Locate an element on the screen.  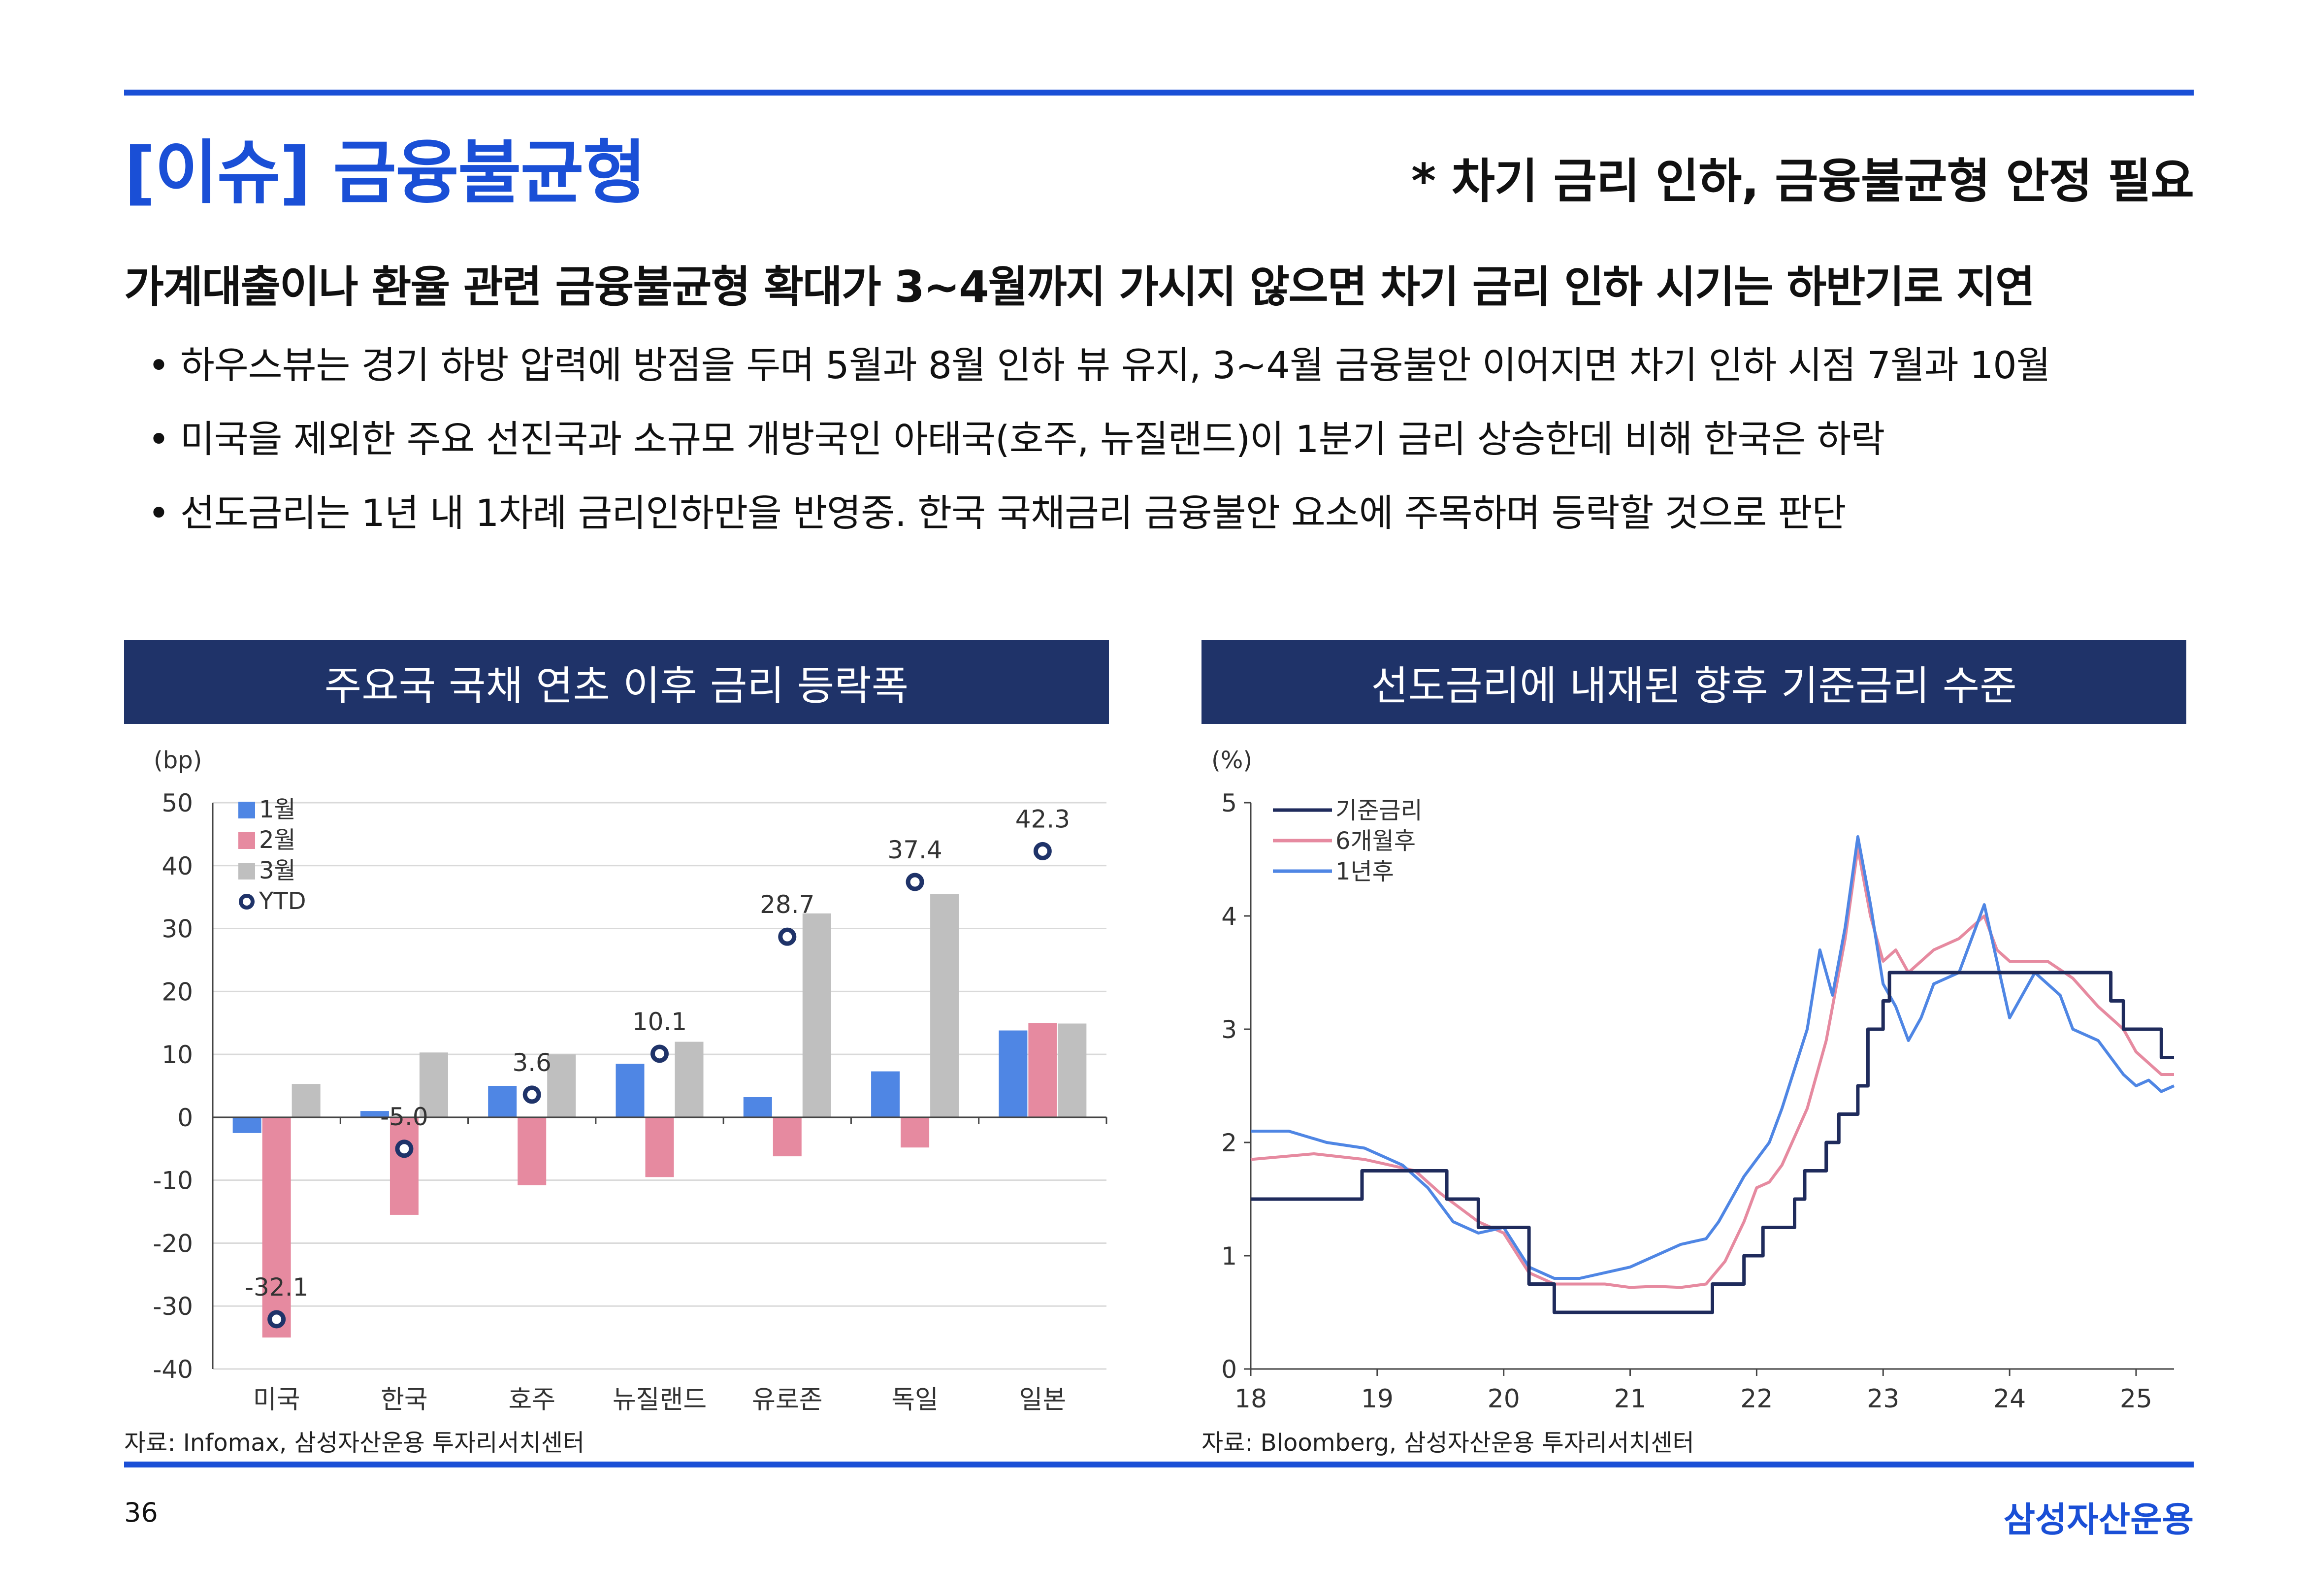
line-chart-source: 자료: Bloomberg, 삼성자산운용 투자리서치센터 is located at coordinates (1447, 1443).